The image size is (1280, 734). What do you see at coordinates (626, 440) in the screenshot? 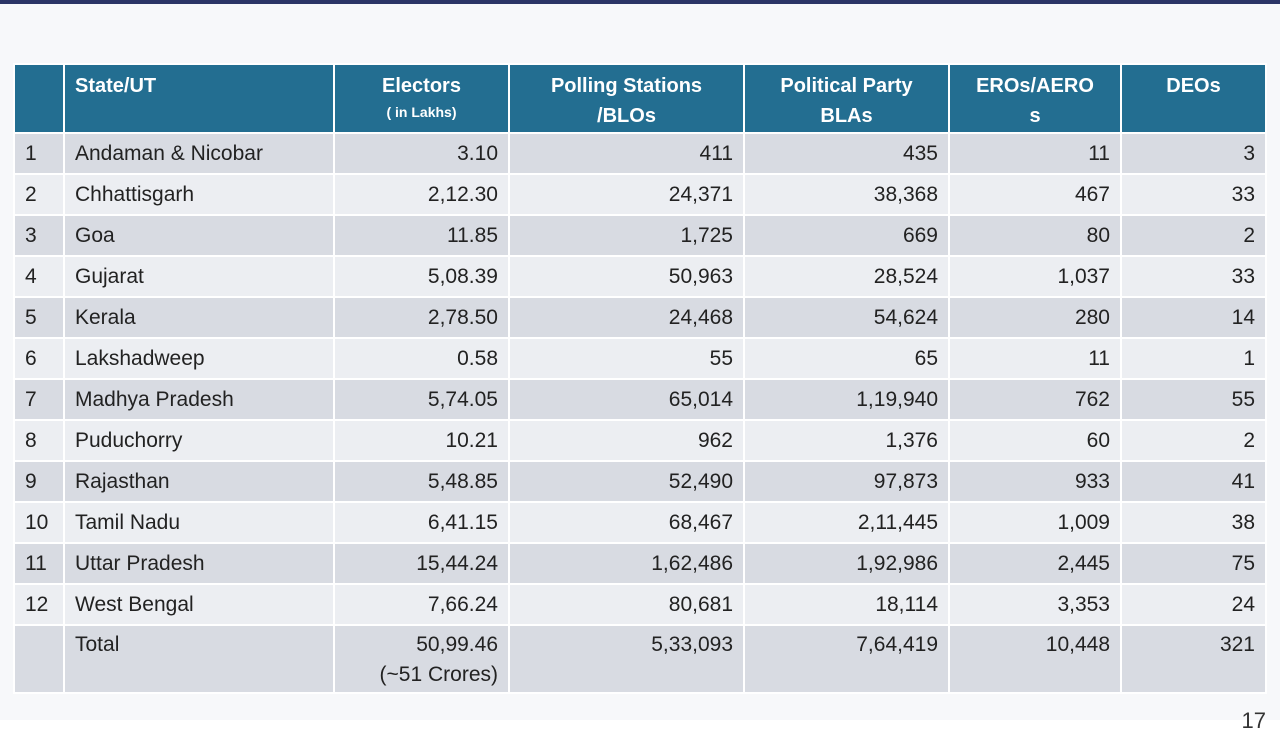
I see `table-cell: 962` at bounding box center [626, 440].